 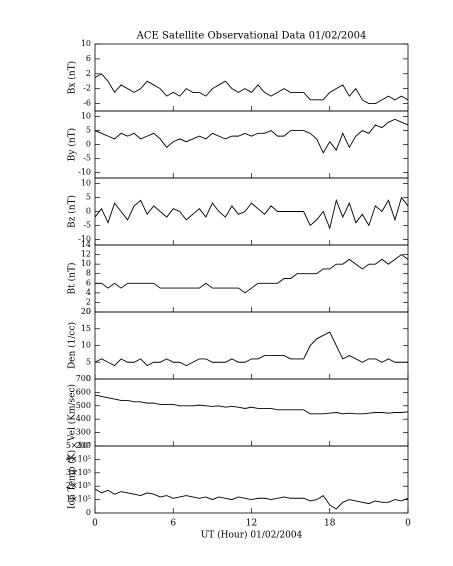 I want to click on y-tick-label: 20, so click(x=86, y=311).